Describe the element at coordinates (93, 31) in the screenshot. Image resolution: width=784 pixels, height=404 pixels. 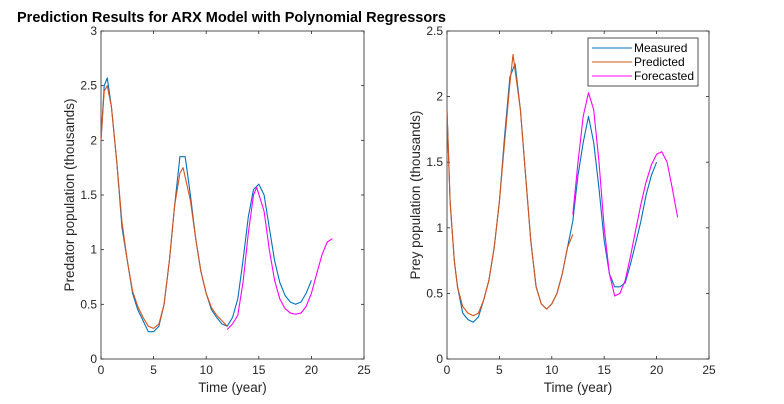
I see `y-tick-label: 3` at that location.